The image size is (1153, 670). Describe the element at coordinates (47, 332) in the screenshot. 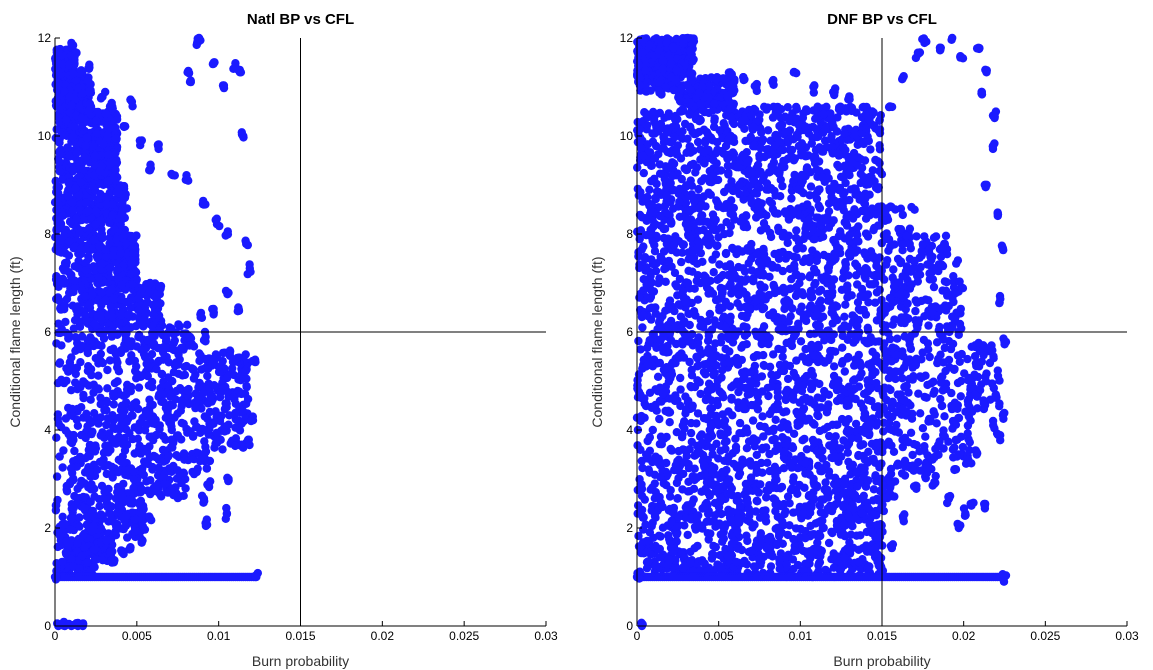

I see `natl-y-tick-label: 6` at that location.